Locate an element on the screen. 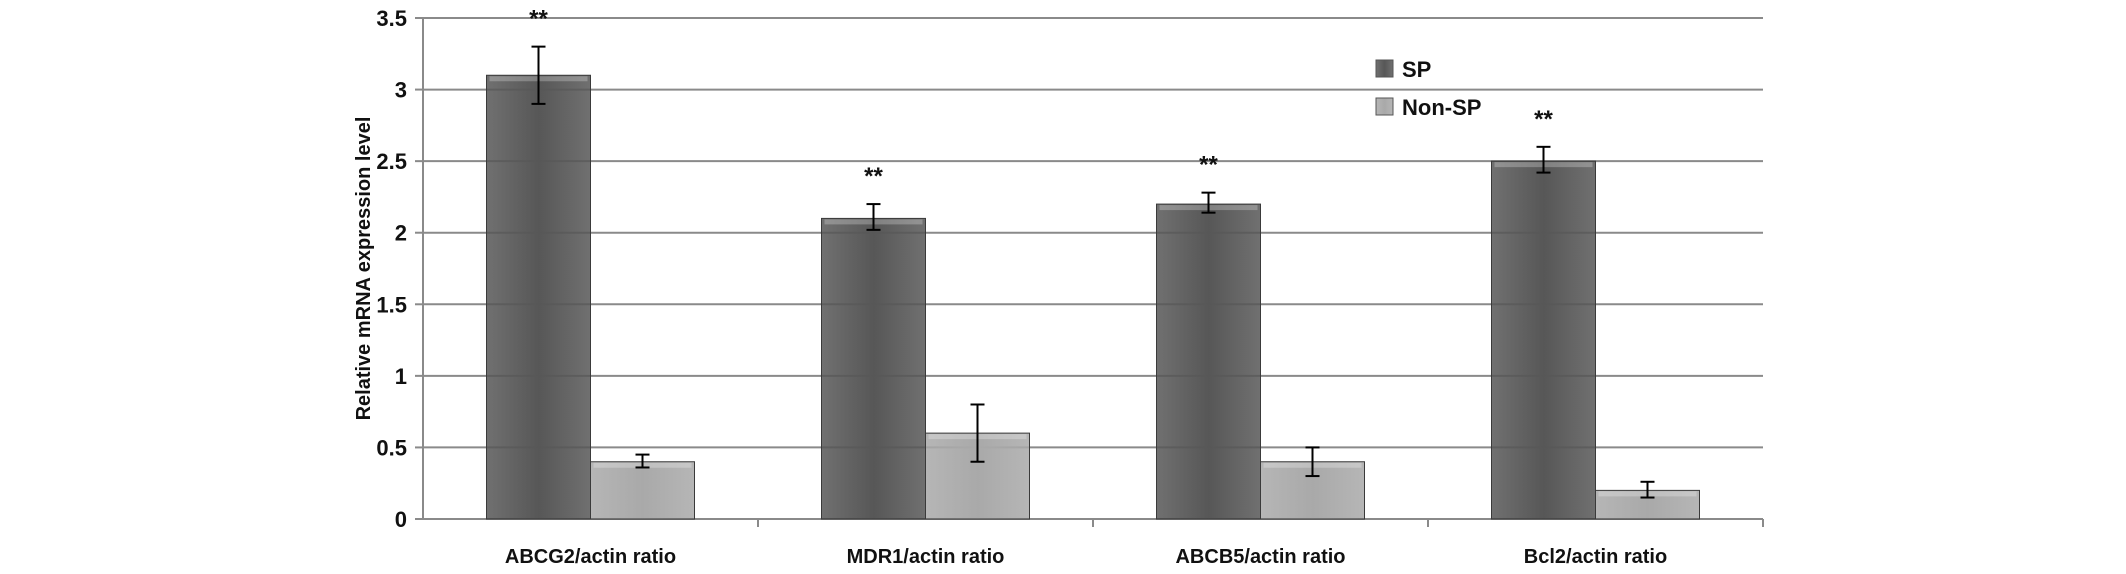 The image size is (2126, 574). legend-label: SP is located at coordinates (1416, 69).